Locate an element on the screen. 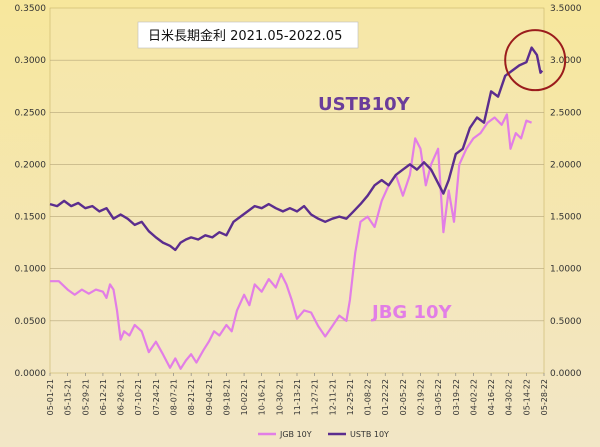  chart-title: 日米長期金利 2021.05-2022.05 is located at coordinates (245, 36).